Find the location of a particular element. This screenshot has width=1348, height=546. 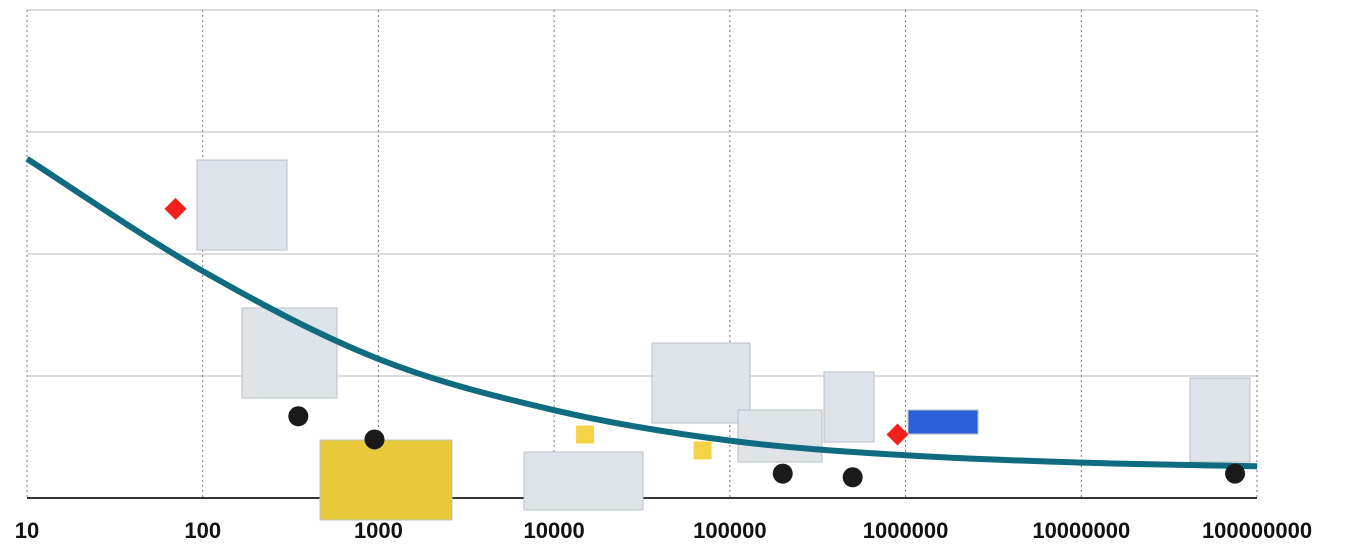

train-picture is located at coordinates (242, 205).